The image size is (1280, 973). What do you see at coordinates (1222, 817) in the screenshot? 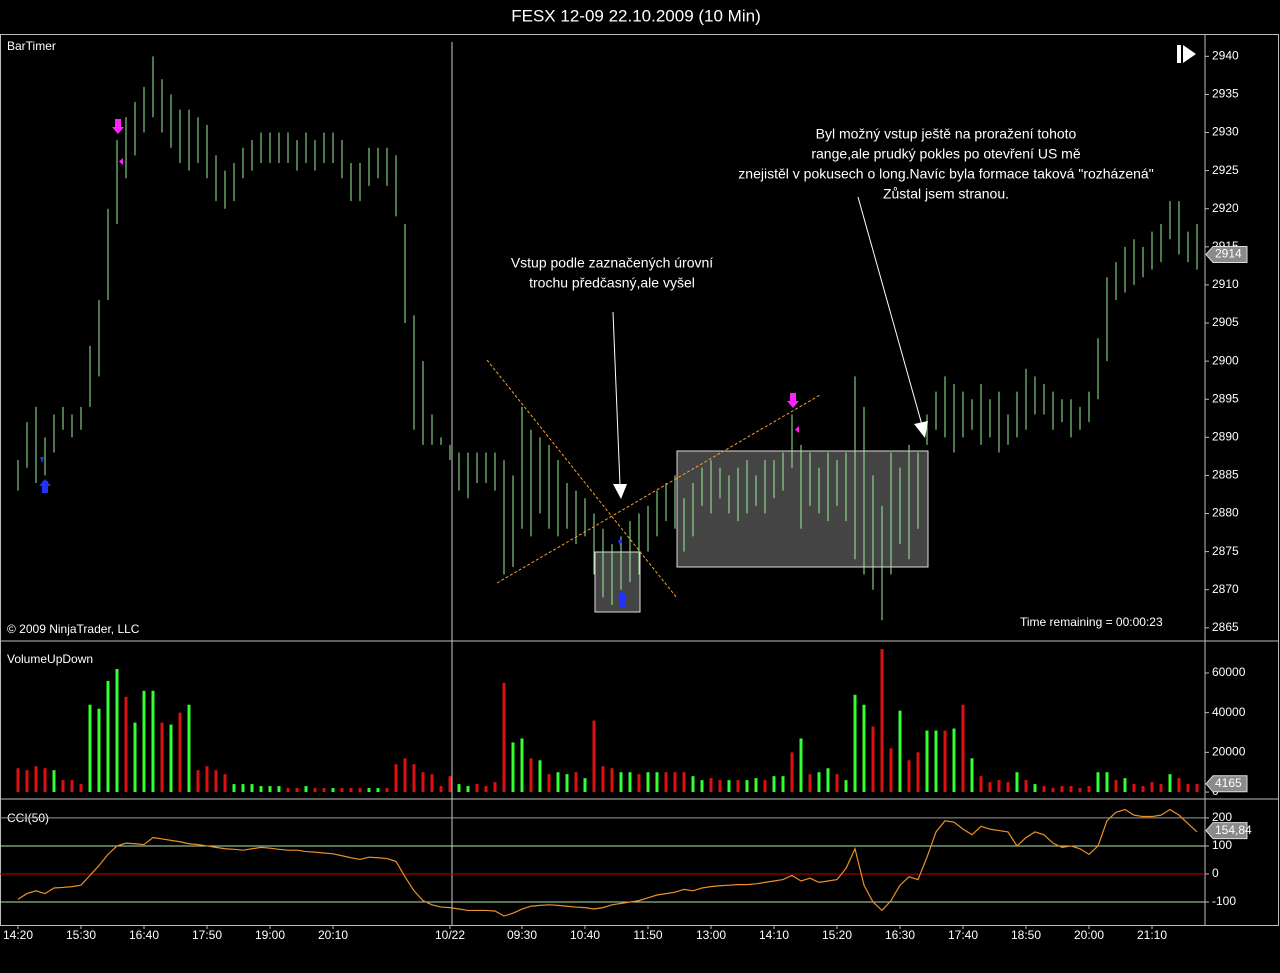
I see `y-tick-label: 200` at bounding box center [1222, 817].